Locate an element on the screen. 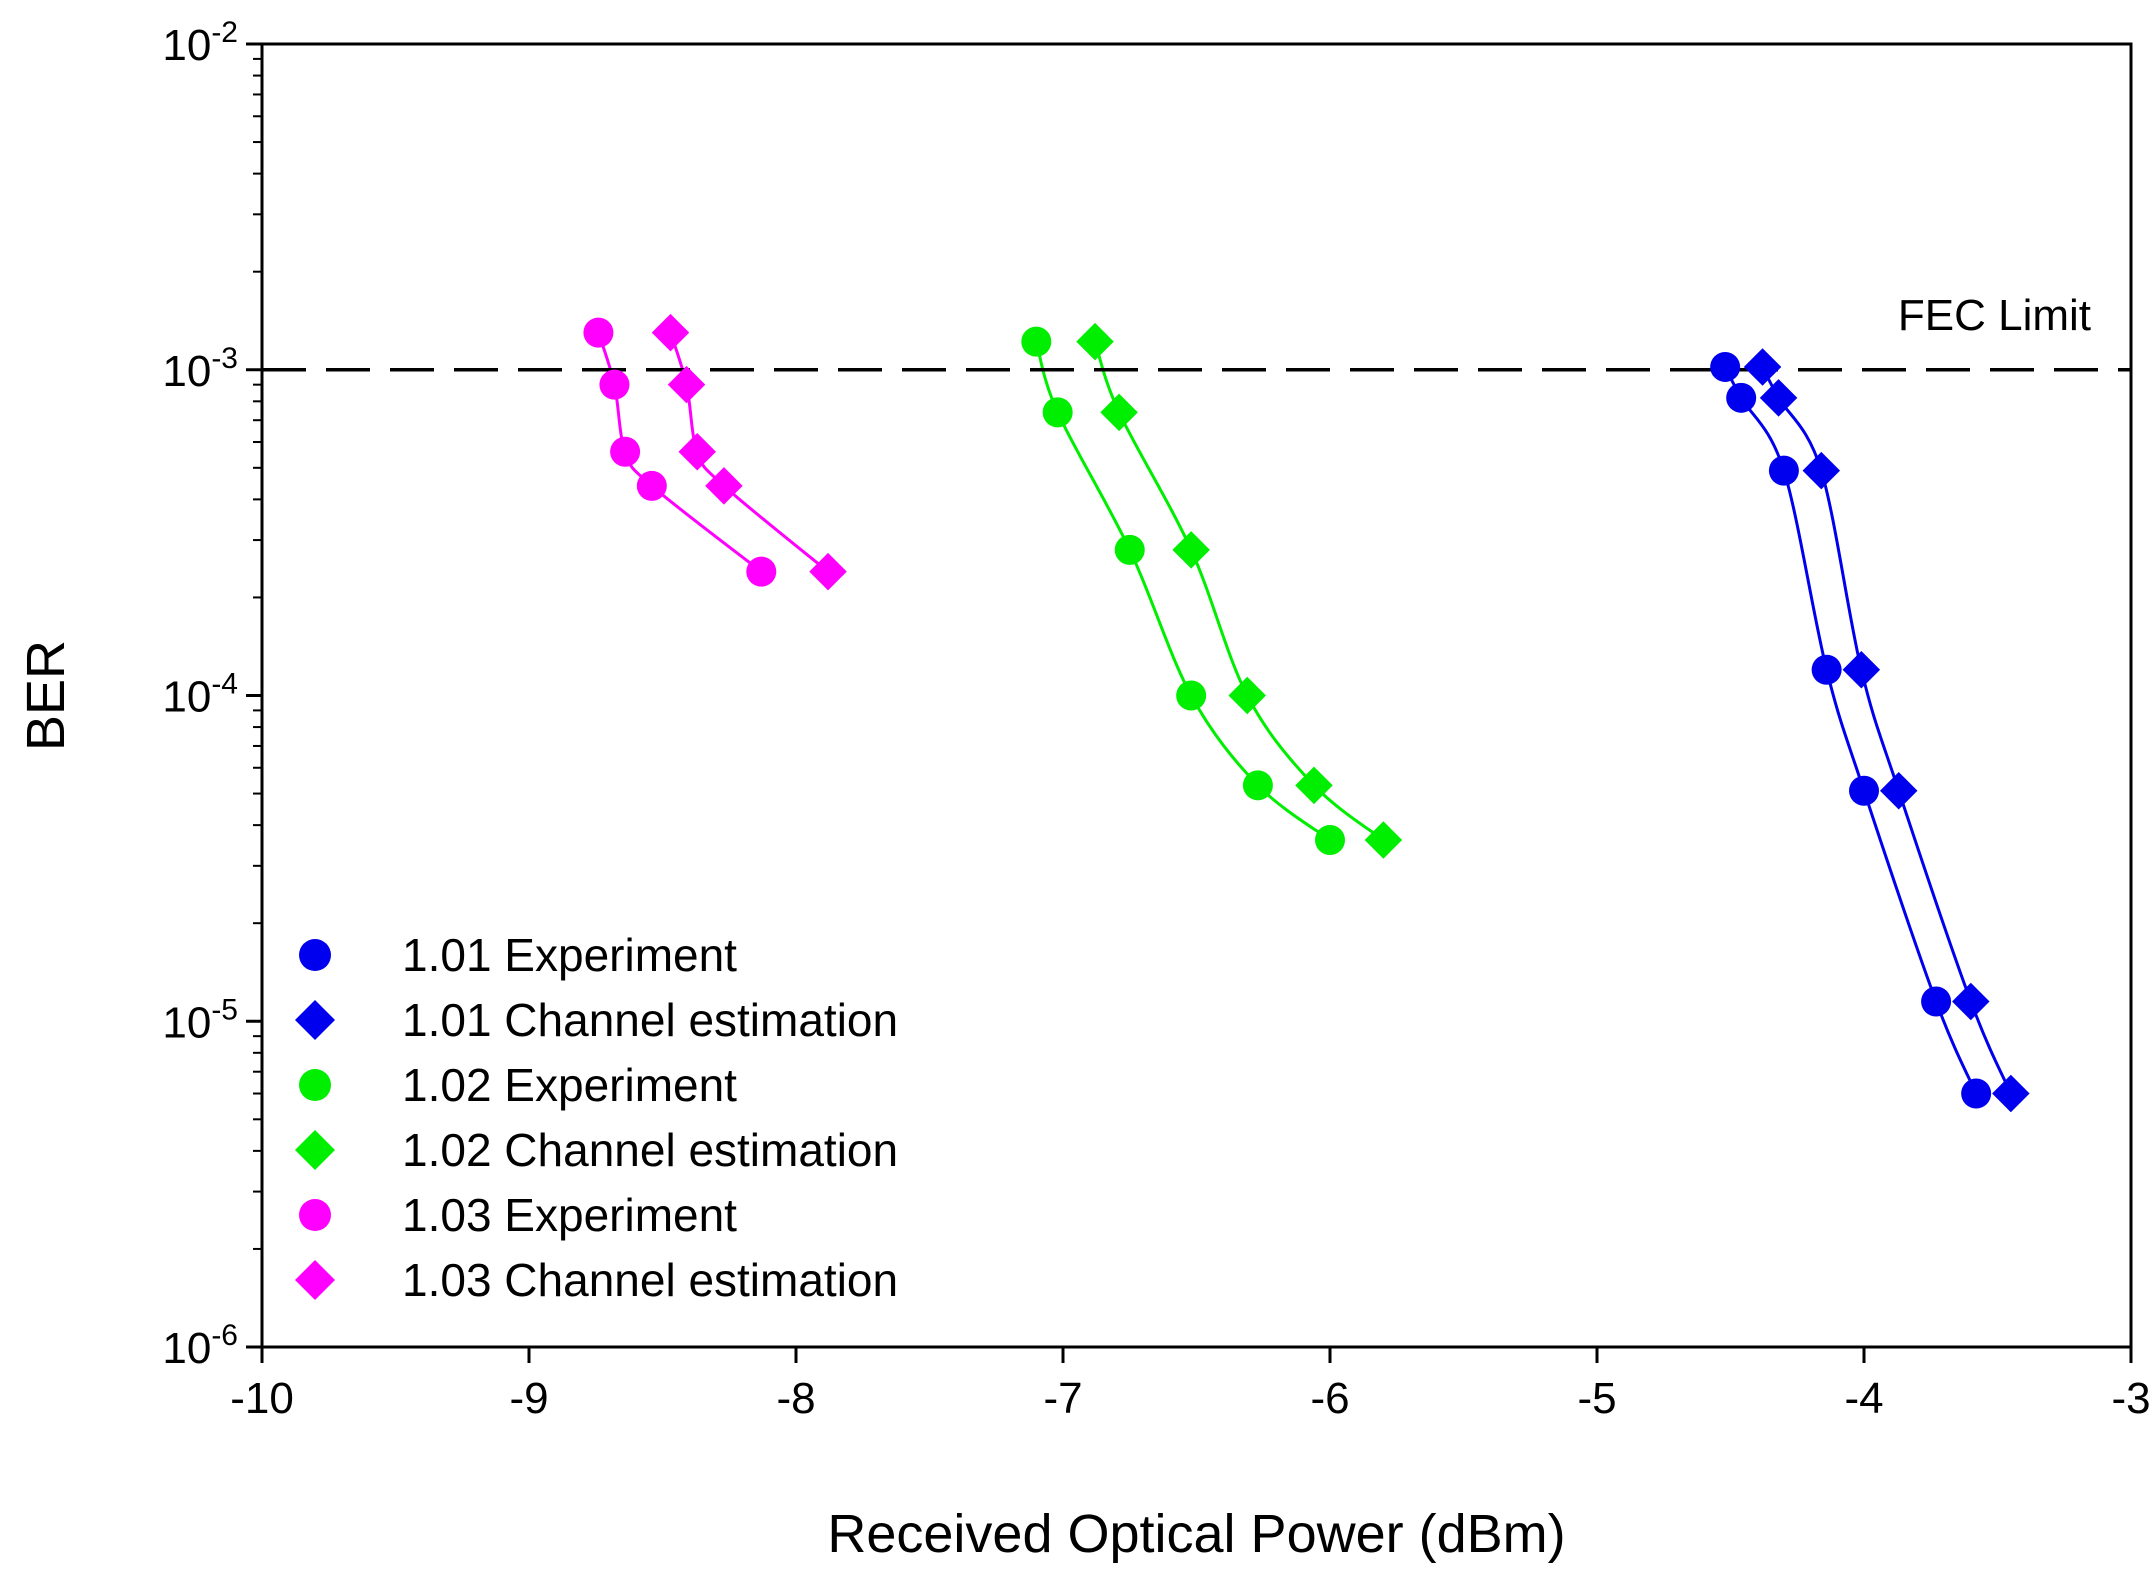 The width and height of the screenshot is (2156, 1577). legend-label: 1.01 Channel estimation is located at coordinates (650, 1020).